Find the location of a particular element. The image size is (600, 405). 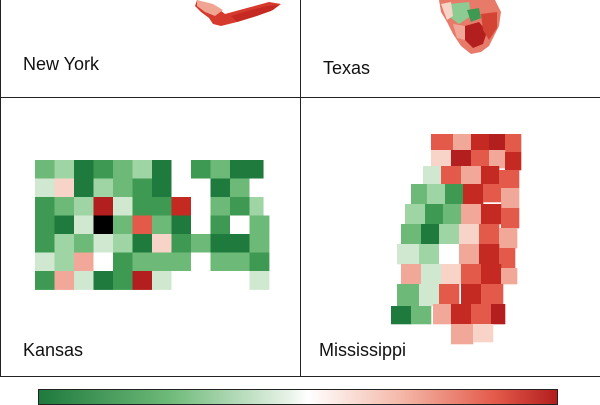

texas-light-region is located at coordinates (447, 11).